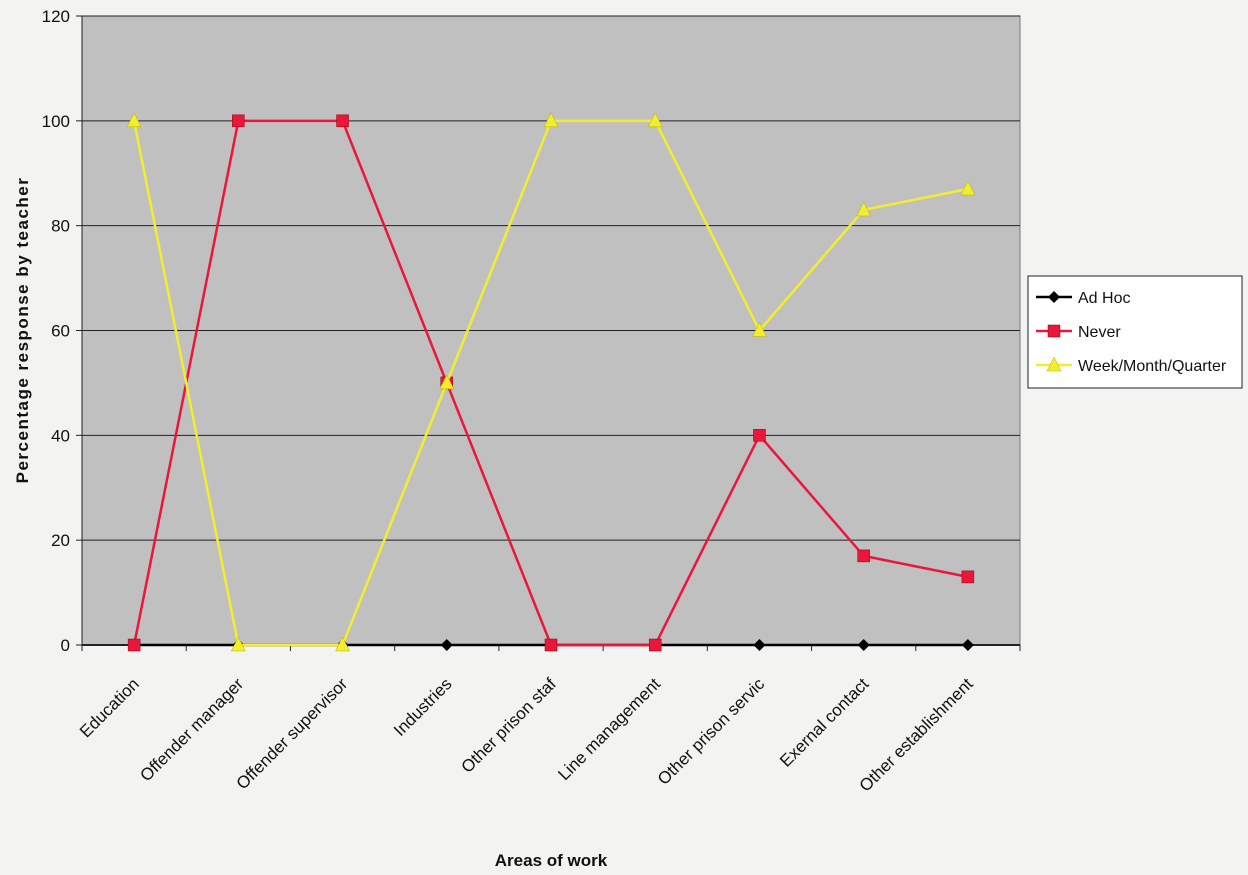 This screenshot has height=875, width=1248. What do you see at coordinates (1104, 298) in the screenshot?
I see `legend-label: Ad Hoc` at bounding box center [1104, 298].